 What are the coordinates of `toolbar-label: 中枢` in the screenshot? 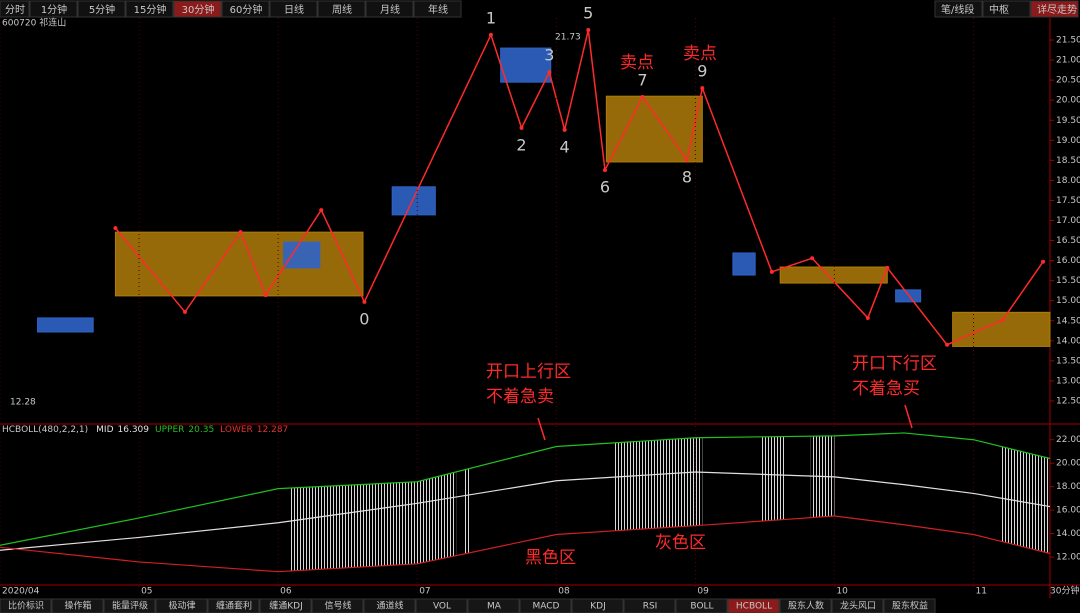 It's located at (999, 9).